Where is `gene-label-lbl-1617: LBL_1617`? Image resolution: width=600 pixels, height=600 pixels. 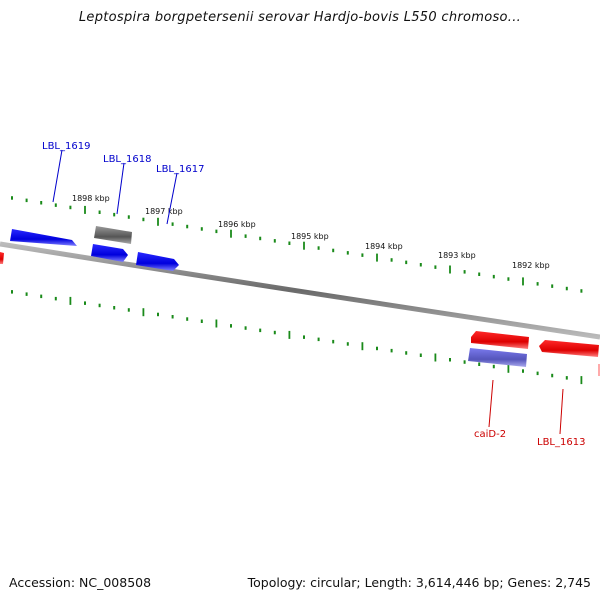
gene-label-lbl-1617: LBL_1617 is located at coordinates (180, 169).